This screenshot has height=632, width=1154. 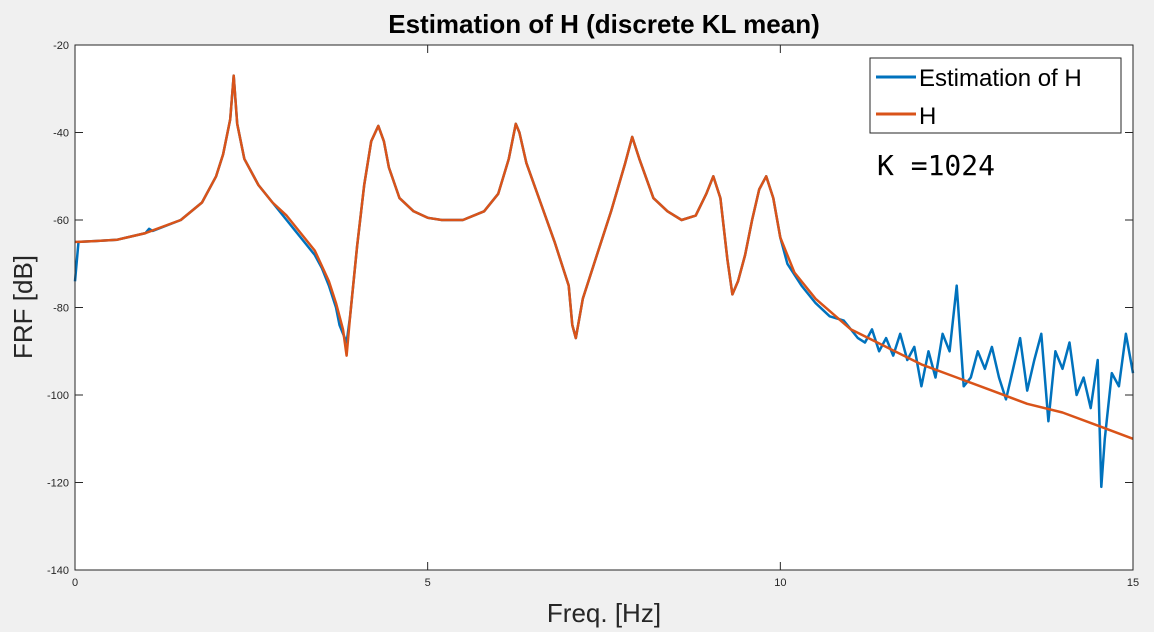 I want to click on legend-label-estimation: Estimation of H, so click(x=1000, y=78).